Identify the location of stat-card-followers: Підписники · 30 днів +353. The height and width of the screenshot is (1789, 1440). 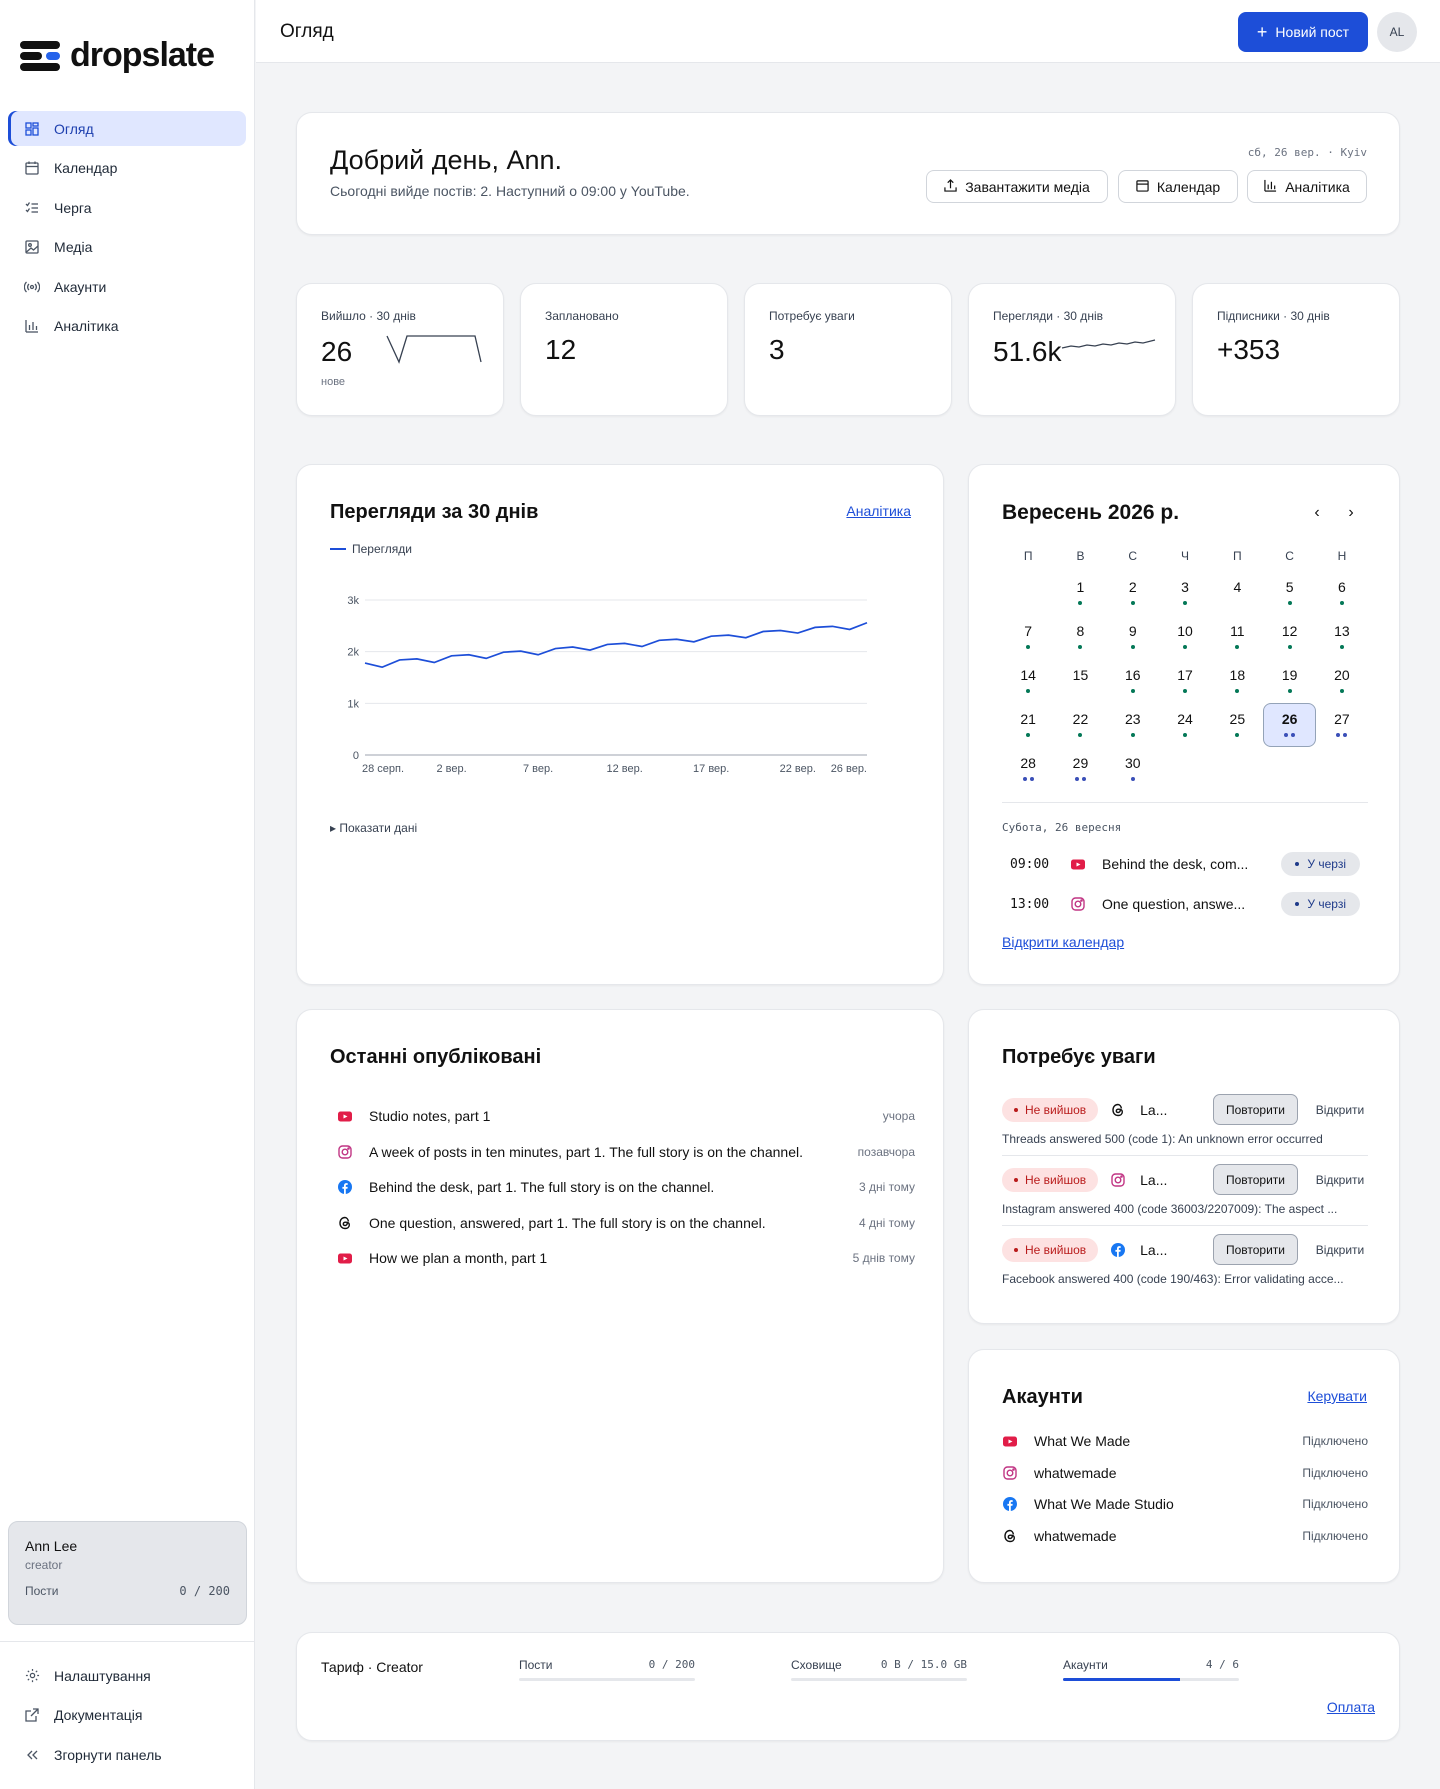
(1296, 349).